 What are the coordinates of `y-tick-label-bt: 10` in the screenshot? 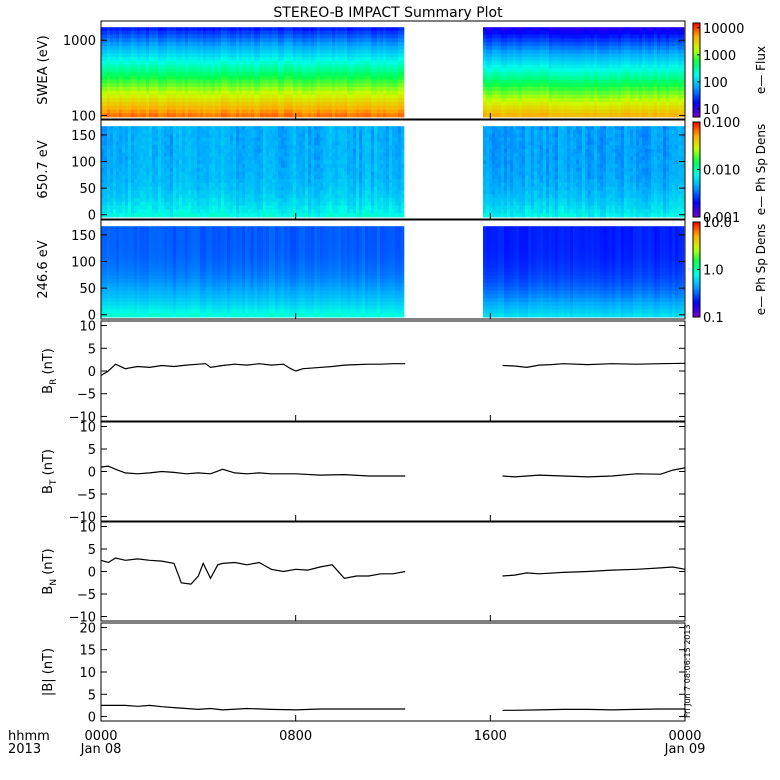 It's located at (87, 428).